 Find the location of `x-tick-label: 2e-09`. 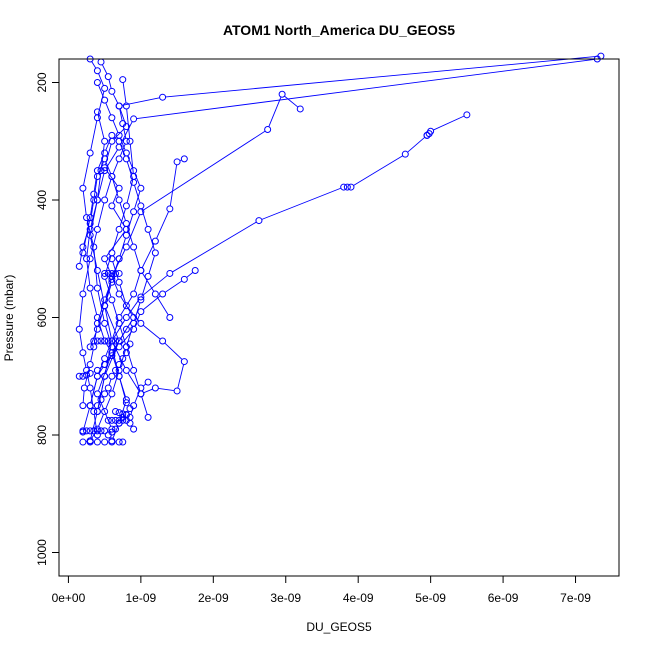

x-tick-label: 2e-09 is located at coordinates (213, 598).